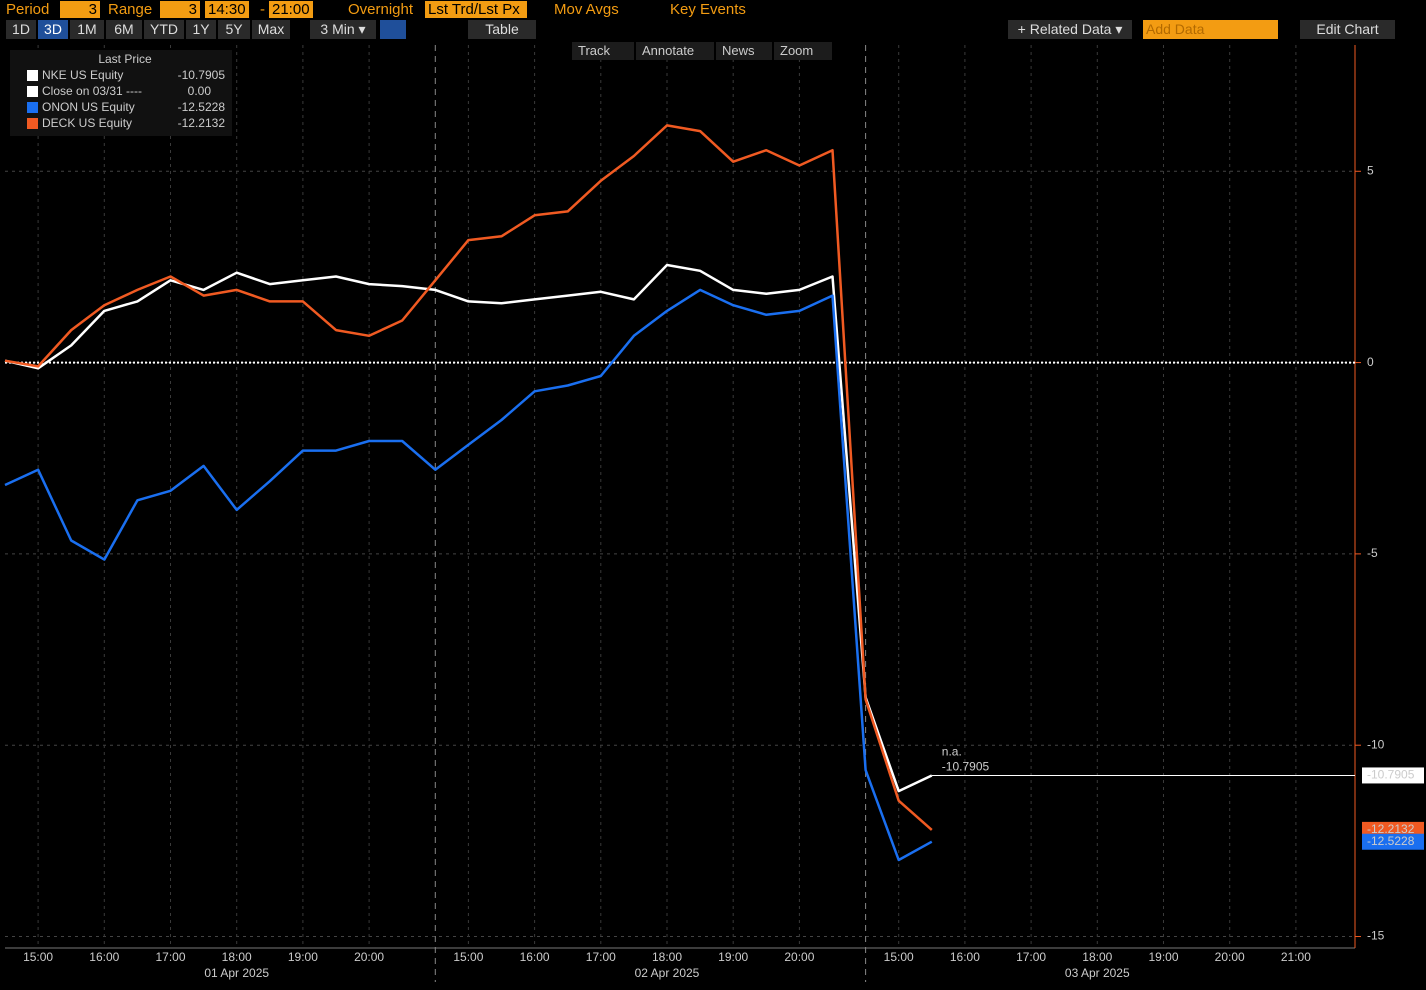 This screenshot has height=990, width=1426. What do you see at coordinates (1376, 744) in the screenshot?
I see `y-tick-label: -10` at bounding box center [1376, 744].